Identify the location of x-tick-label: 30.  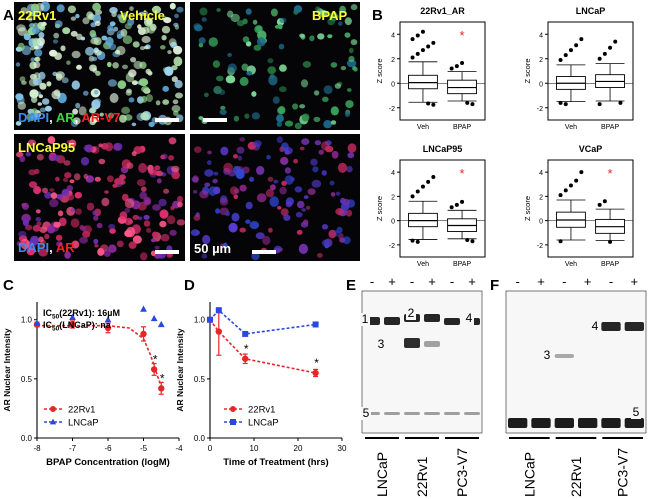
(342, 448).